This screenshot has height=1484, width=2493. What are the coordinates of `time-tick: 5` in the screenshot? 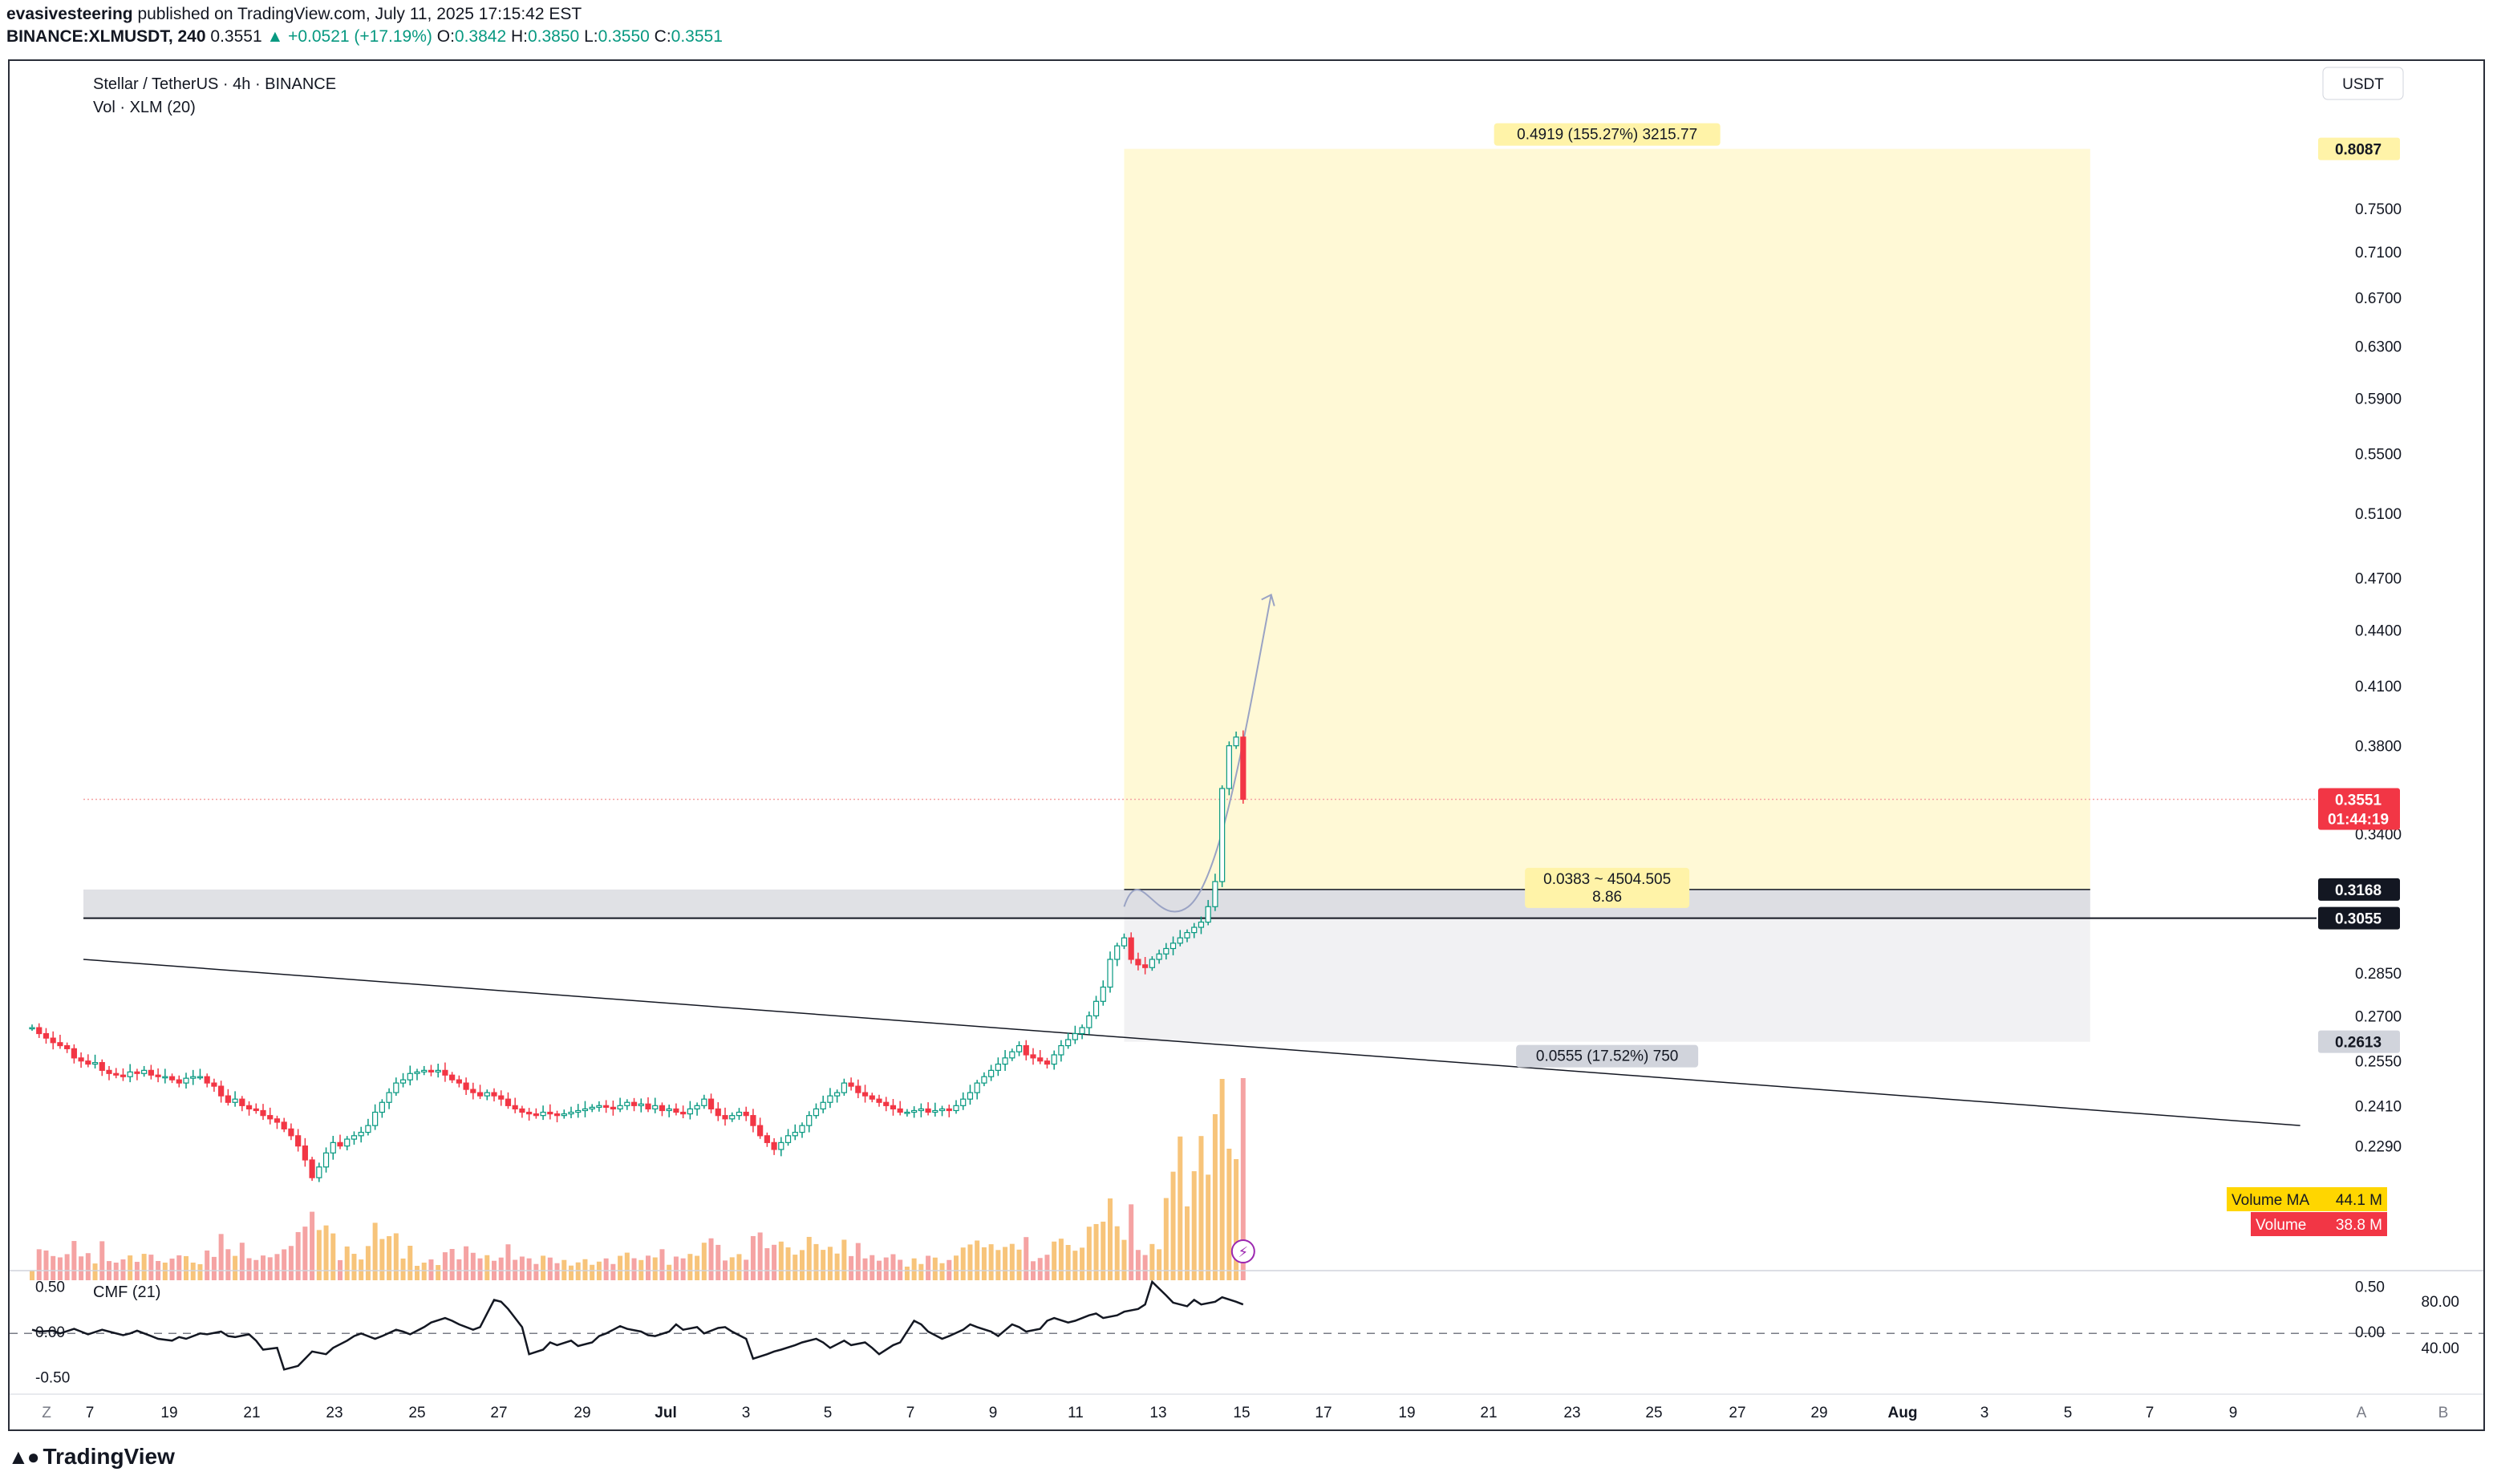 It's located at (2068, 1413).